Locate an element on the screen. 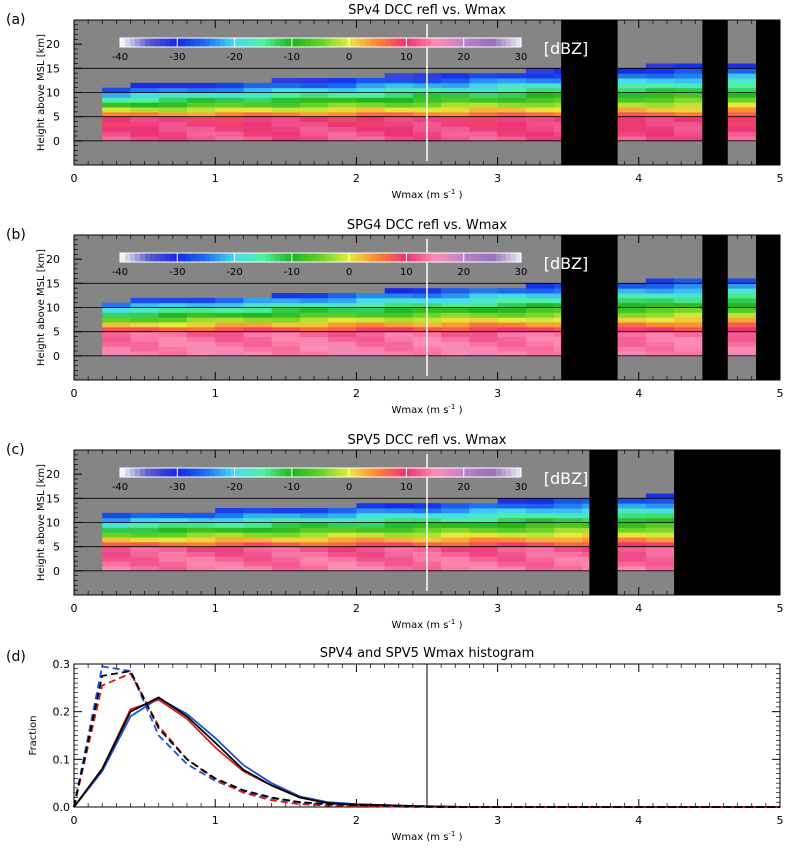  y-tick-label: 0 is located at coordinates (56, 141).